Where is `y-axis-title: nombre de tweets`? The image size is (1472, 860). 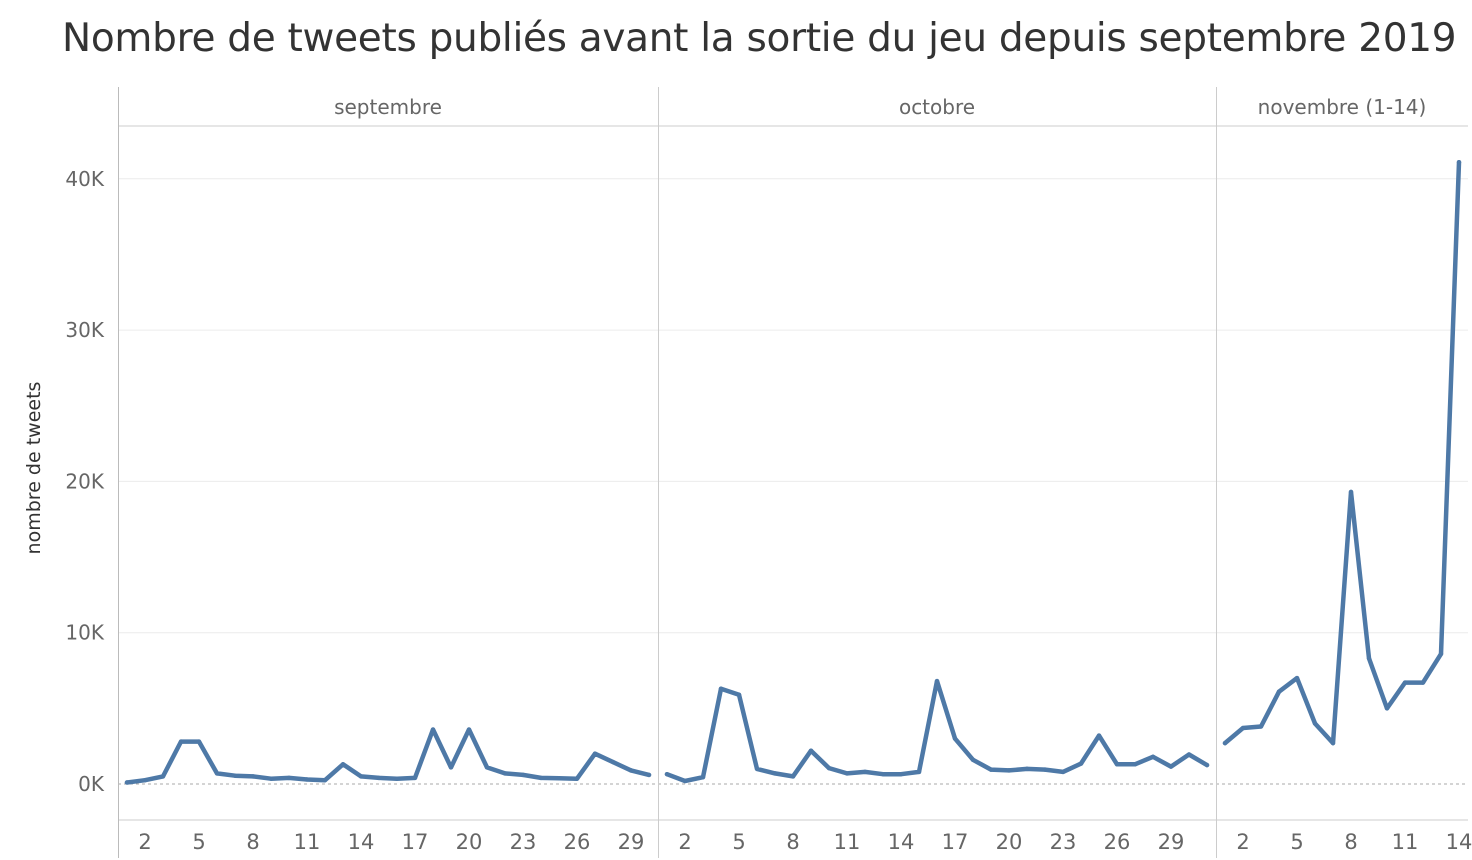
y-axis-title: nombre de tweets is located at coordinates (34, 468).